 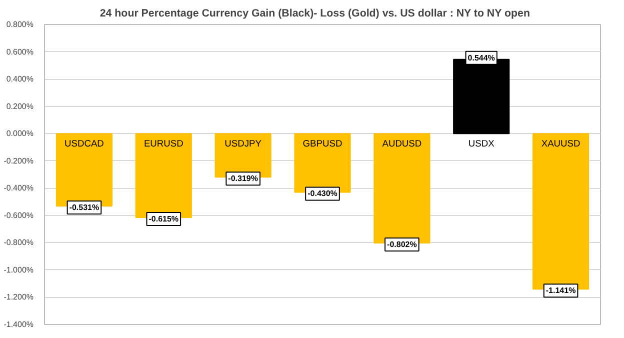 I want to click on data-label: -0.615%, so click(x=163, y=219).